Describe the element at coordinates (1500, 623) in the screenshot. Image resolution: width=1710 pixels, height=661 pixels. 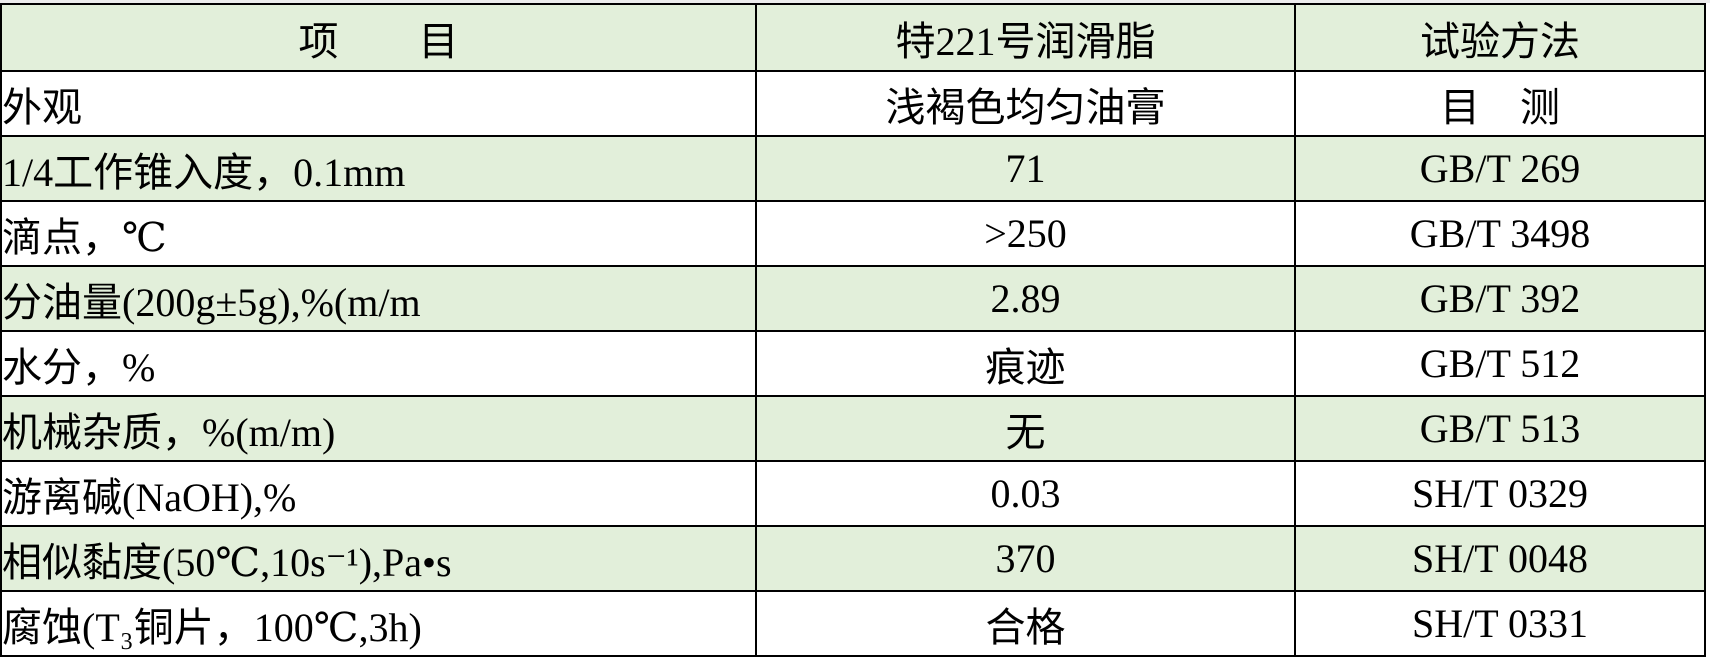
I see `cell-method: SH/T 0331` at that location.